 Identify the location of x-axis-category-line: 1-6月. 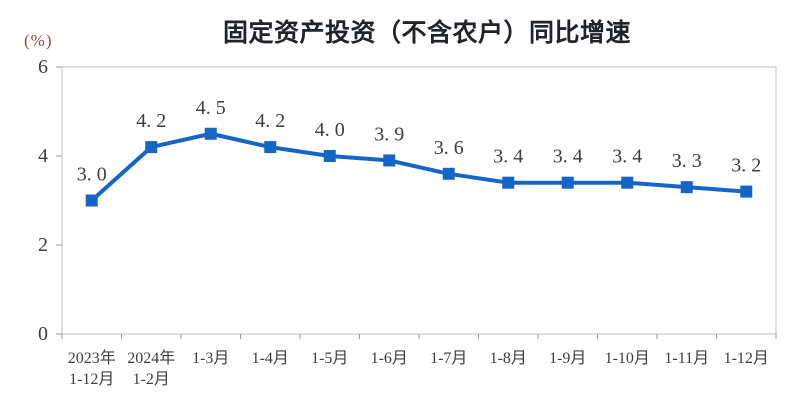
(389, 358).